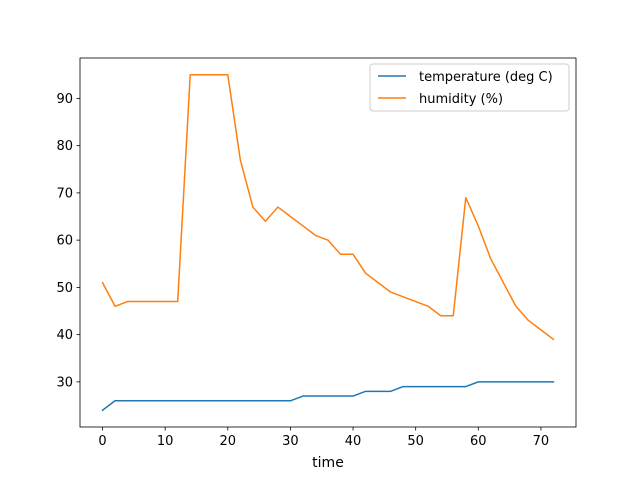 This screenshot has width=640, height=480. Describe the element at coordinates (478, 441) in the screenshot. I see `x-tick-label: 60` at that location.